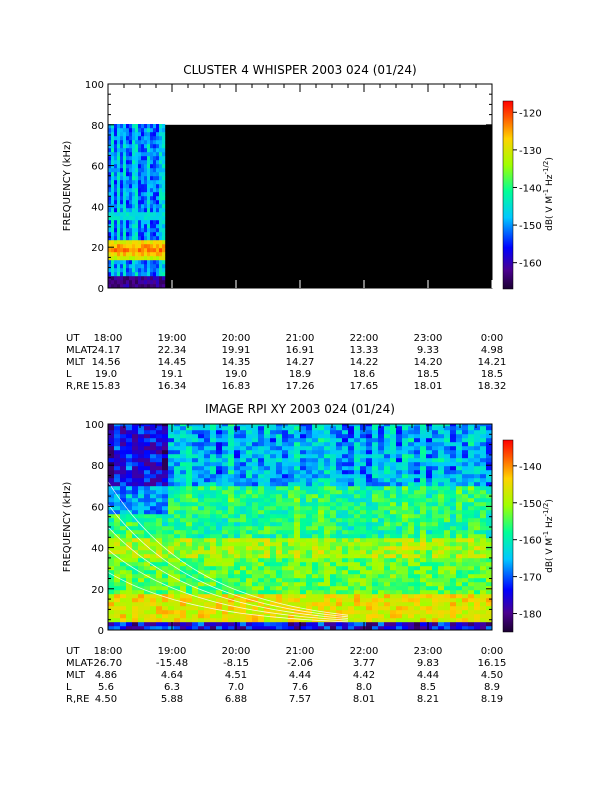 The width and height of the screenshot is (600, 800). Describe the element at coordinates (428, 663) in the screenshot. I see `ephemeris-cell: 9.83` at that location.